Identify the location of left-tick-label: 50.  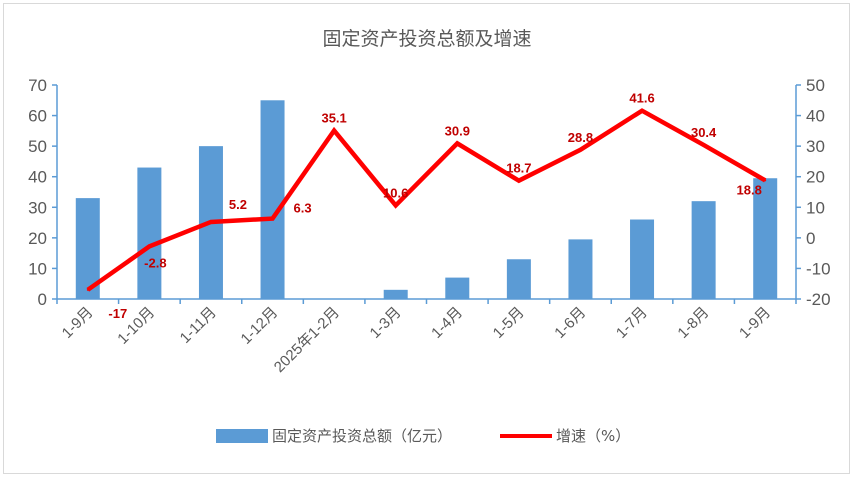
(37, 146).